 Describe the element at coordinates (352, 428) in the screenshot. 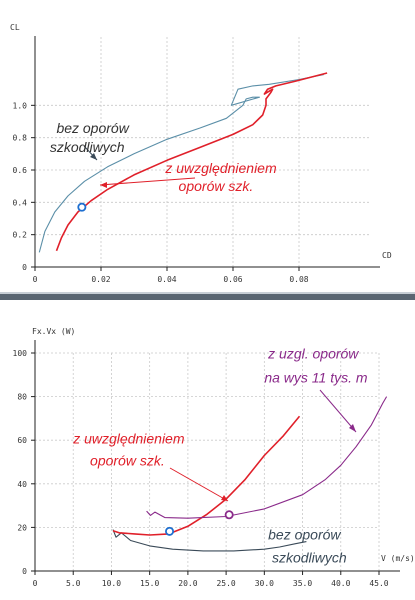

I see `annotation-arrowhead-purple` at that location.